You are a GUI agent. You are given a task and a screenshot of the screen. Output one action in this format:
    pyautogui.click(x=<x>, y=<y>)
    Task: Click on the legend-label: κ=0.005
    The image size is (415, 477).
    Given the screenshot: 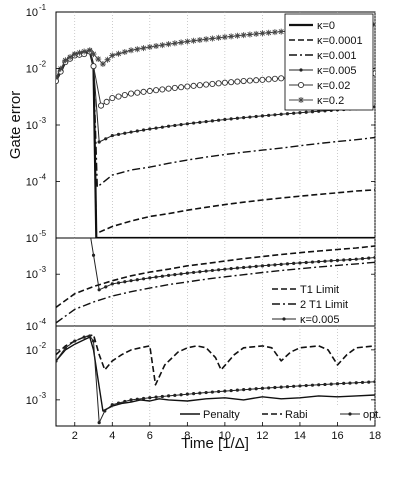 What is the action you would take?
    pyautogui.click(x=336, y=71)
    